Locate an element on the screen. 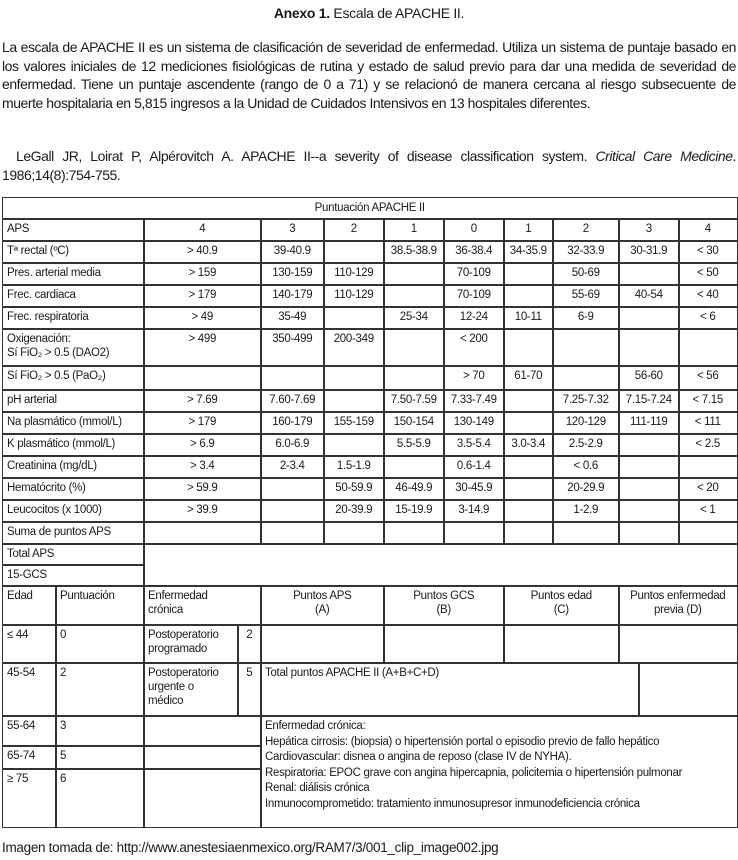  range-cell: > 59.9 is located at coordinates (202, 489).